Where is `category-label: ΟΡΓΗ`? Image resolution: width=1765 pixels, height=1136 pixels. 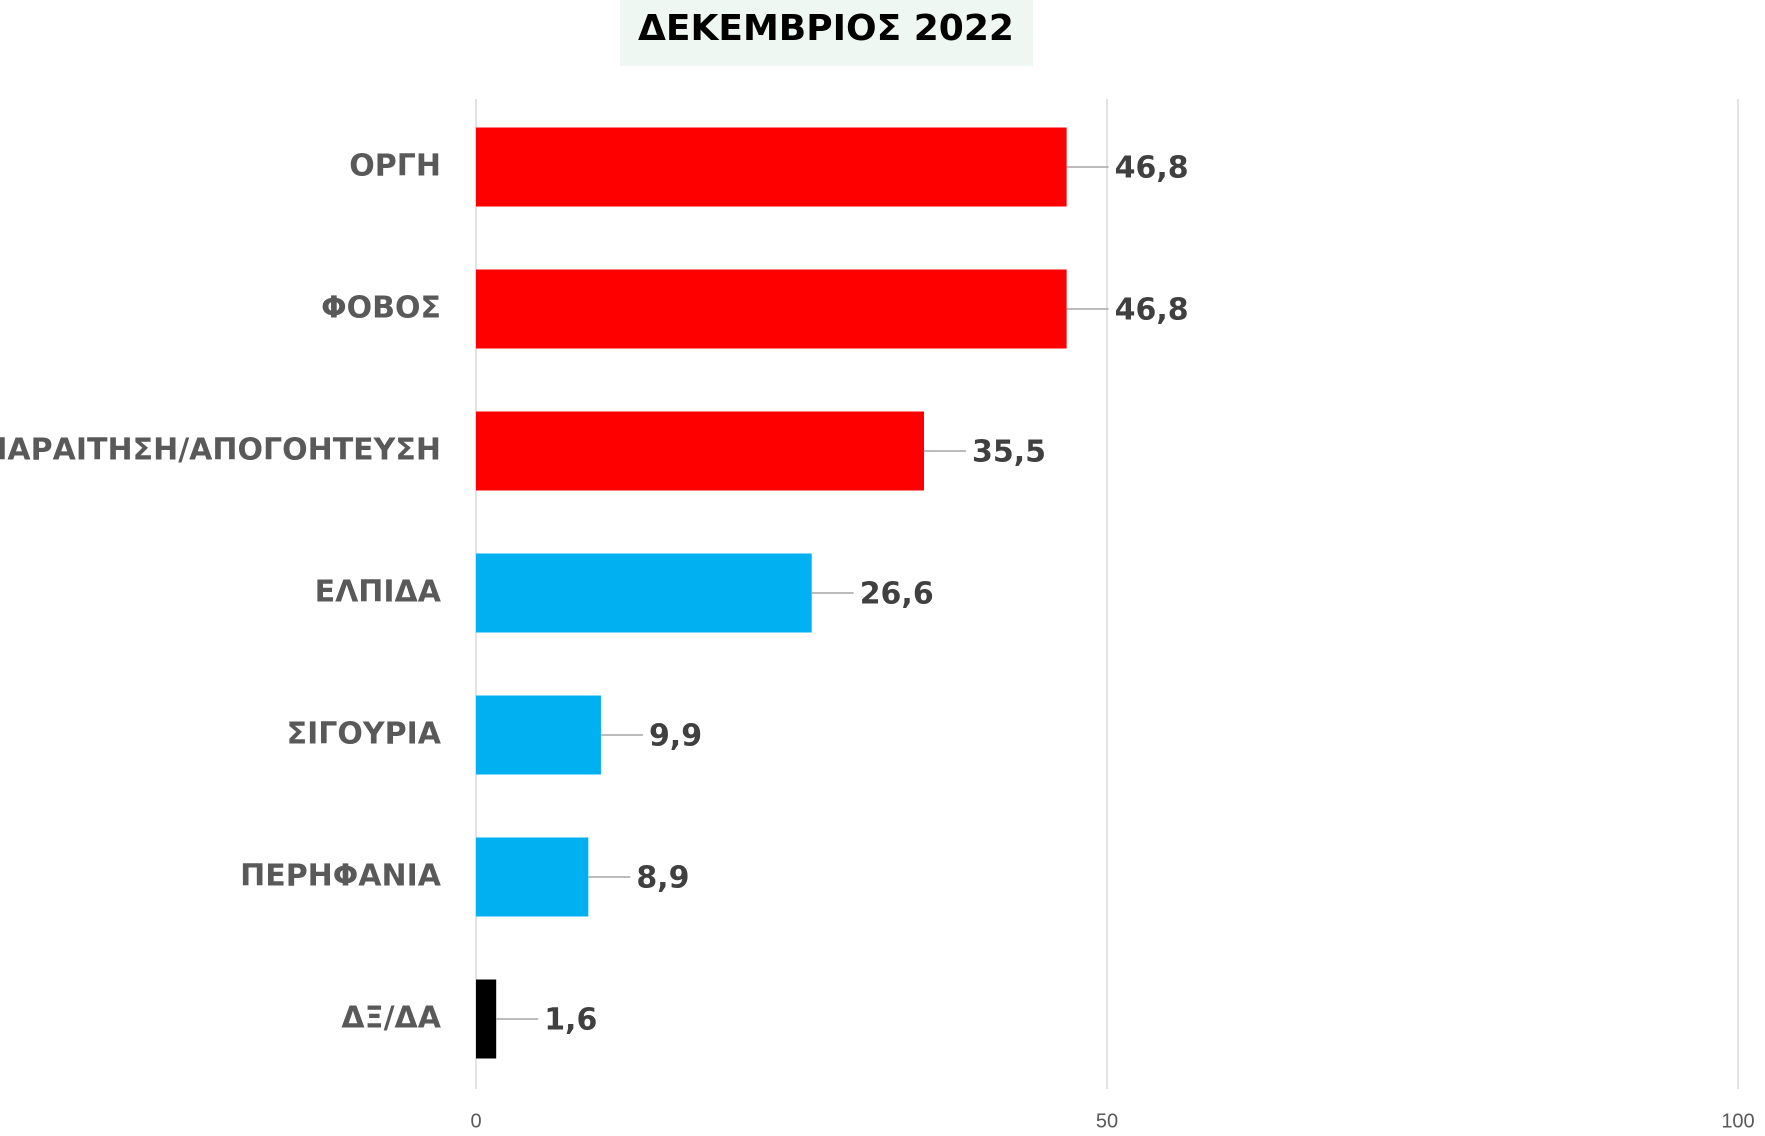
category-label: ΟΡΓΗ is located at coordinates (395, 166).